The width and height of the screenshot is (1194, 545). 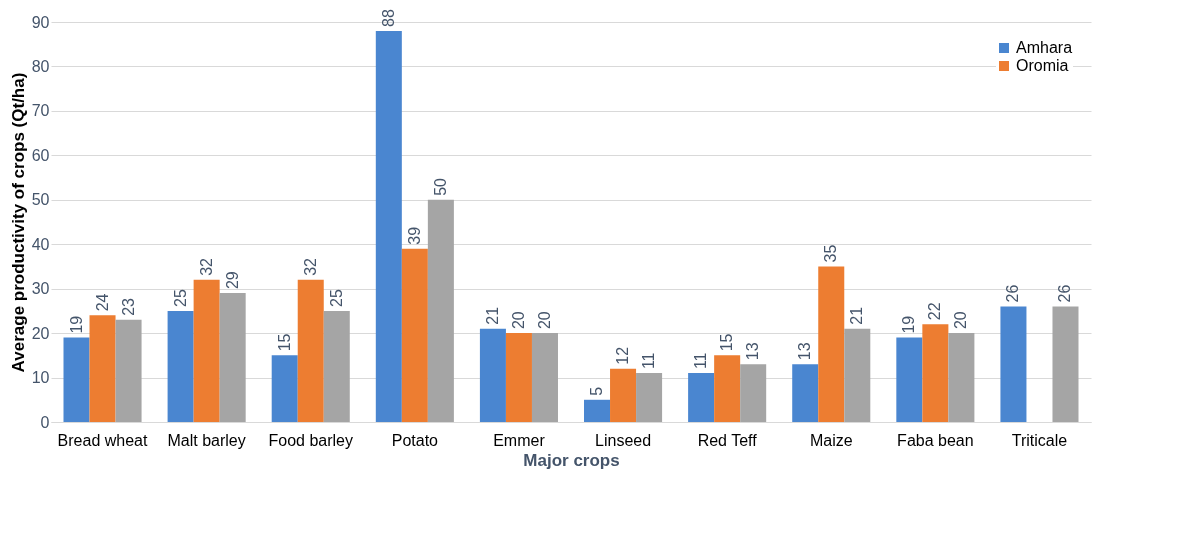 What do you see at coordinates (18, 222) in the screenshot?
I see `y-axis-title: Average productivity of crops (Qt/ha)` at bounding box center [18, 222].